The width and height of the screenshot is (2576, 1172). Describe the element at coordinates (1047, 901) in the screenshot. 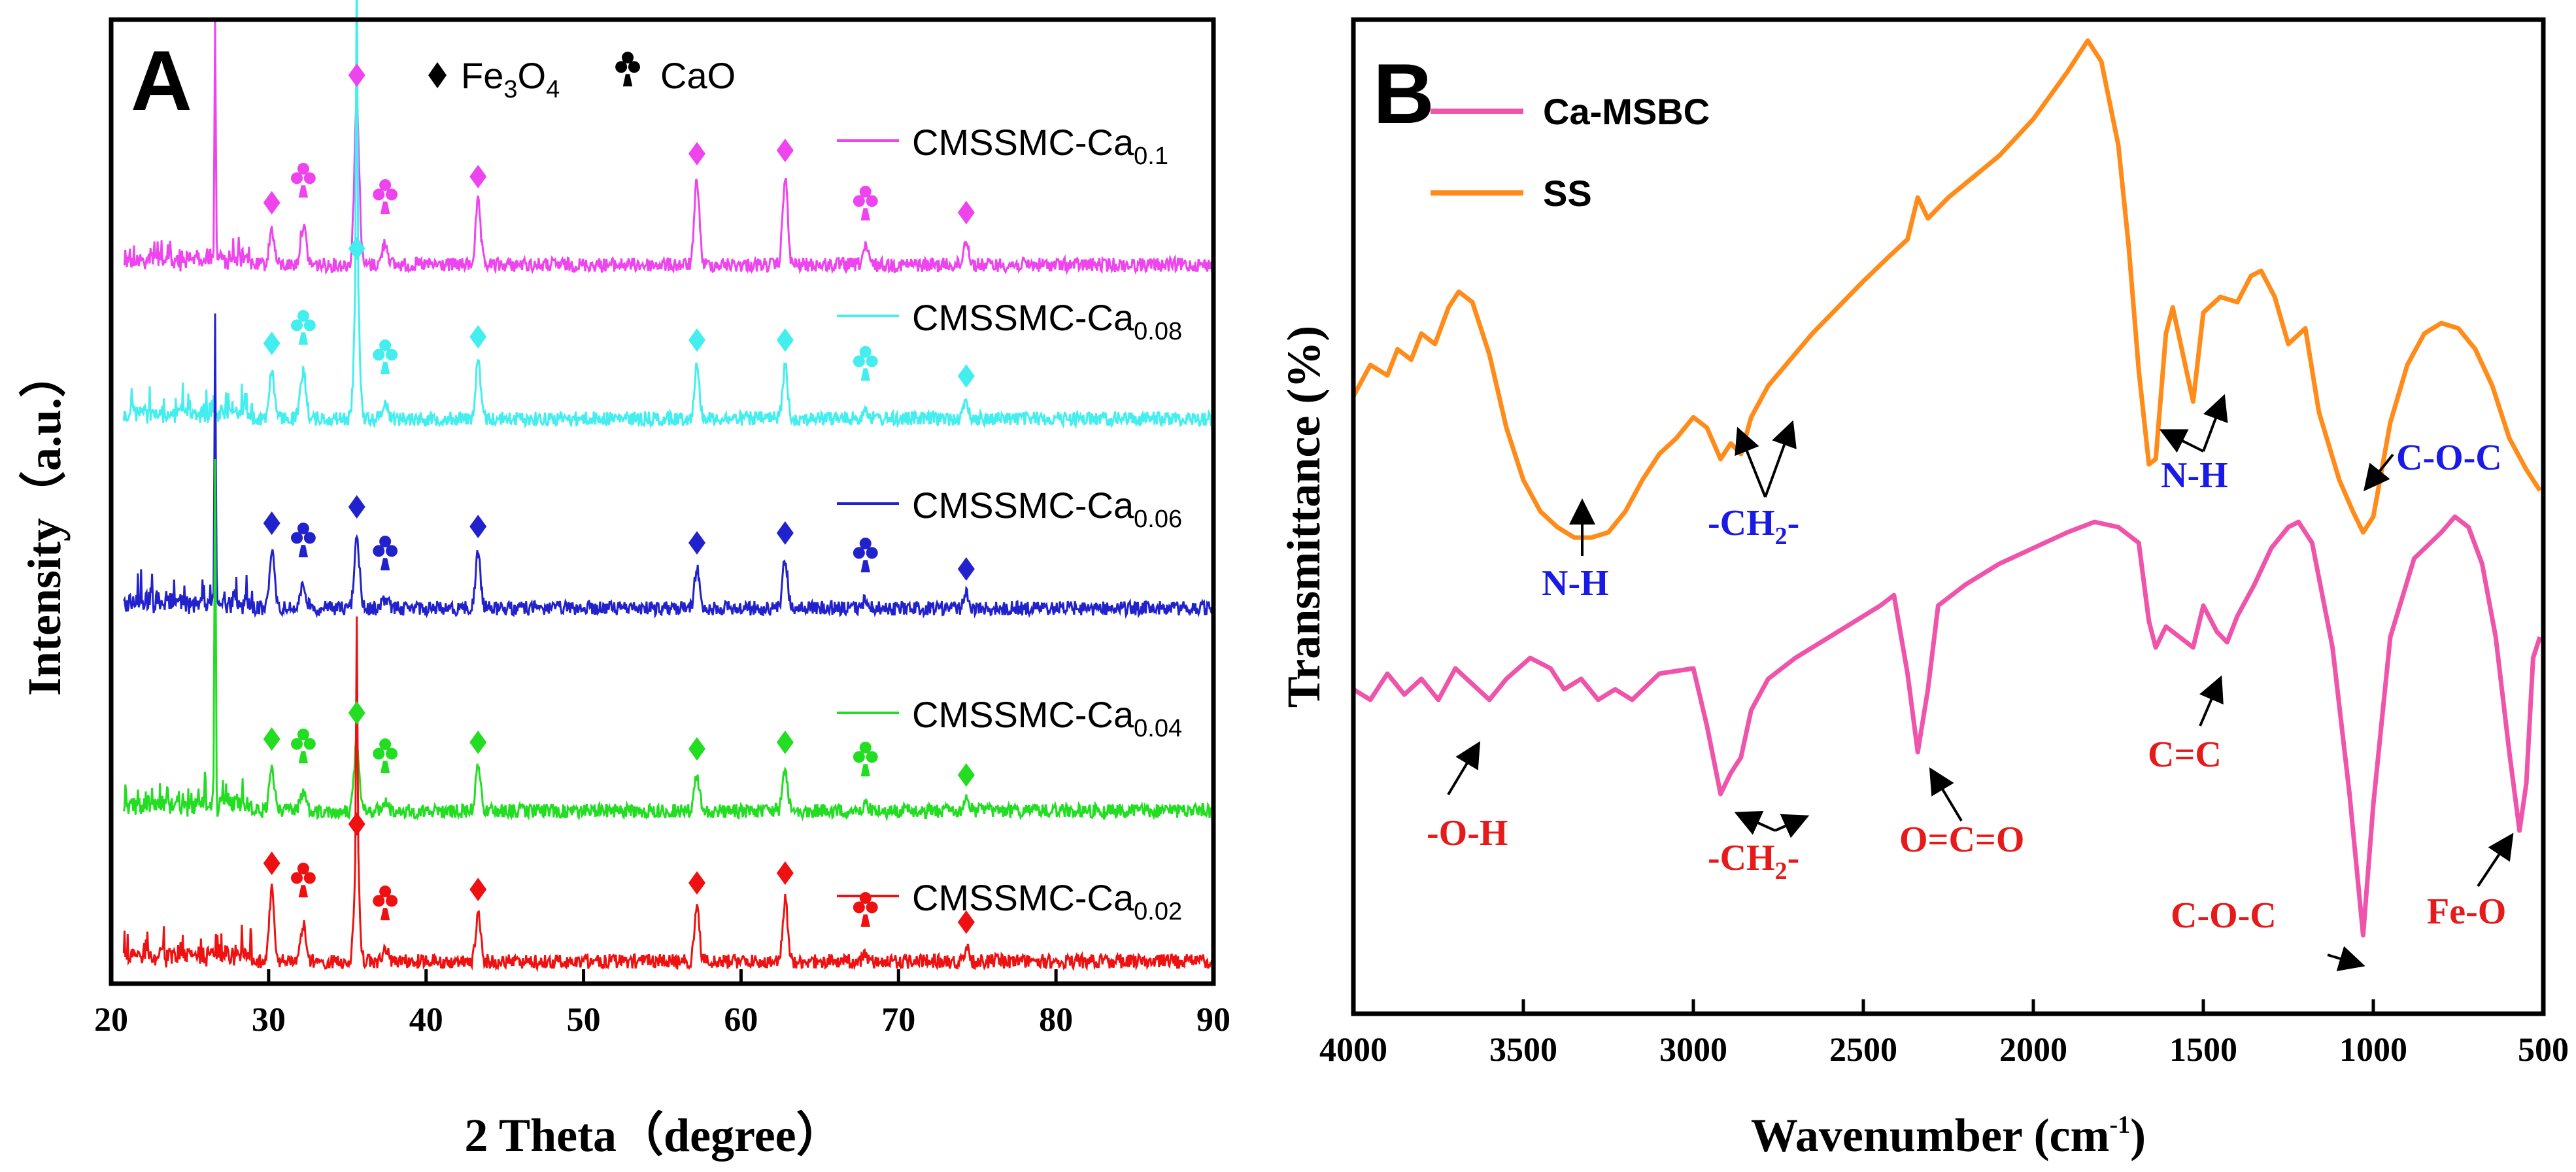

I see `series-legend-label: CMSSMC-Ca0.02` at that location.